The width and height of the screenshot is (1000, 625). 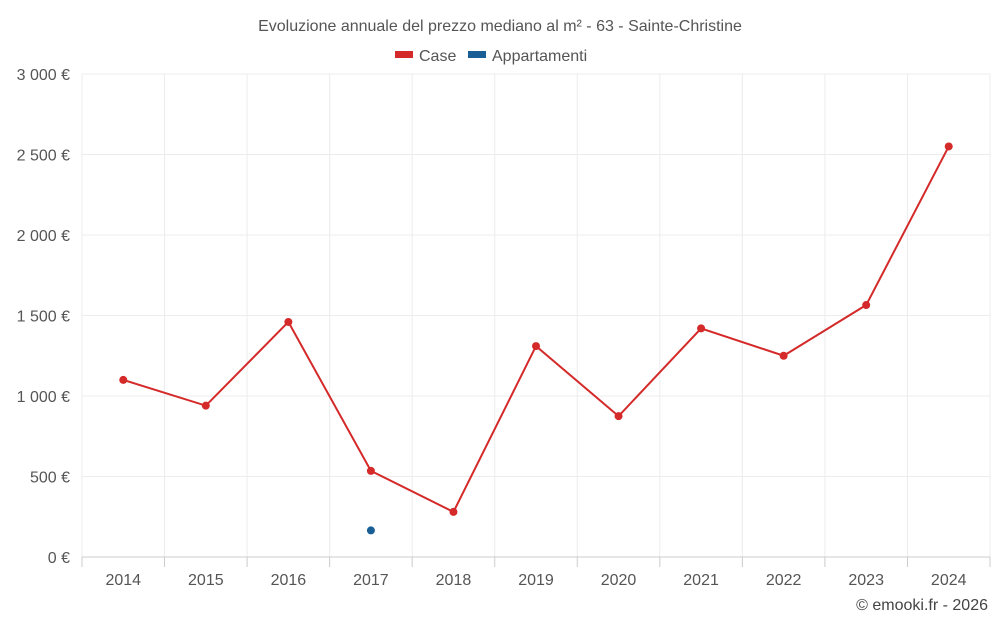 I want to click on data-point-case-2016, so click(x=288, y=321).